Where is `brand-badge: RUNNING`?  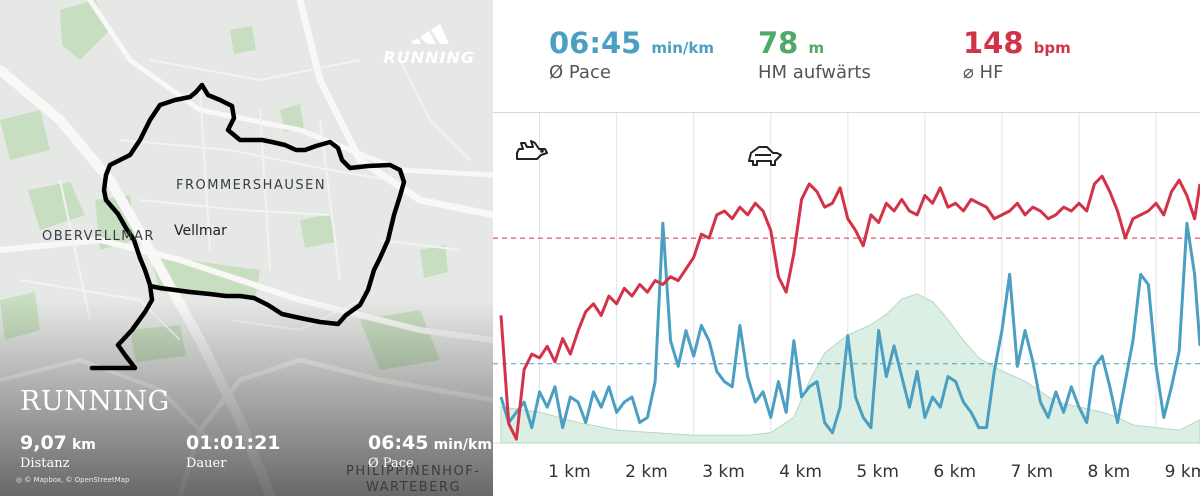
brand-badge: RUNNING is located at coordinates (429, 44).